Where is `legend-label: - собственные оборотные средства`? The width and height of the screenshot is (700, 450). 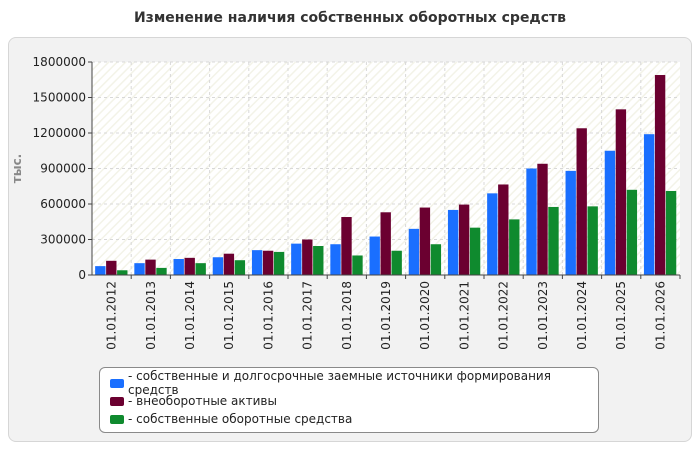 legend-label: - собственные оборотные средства is located at coordinates (240, 419).